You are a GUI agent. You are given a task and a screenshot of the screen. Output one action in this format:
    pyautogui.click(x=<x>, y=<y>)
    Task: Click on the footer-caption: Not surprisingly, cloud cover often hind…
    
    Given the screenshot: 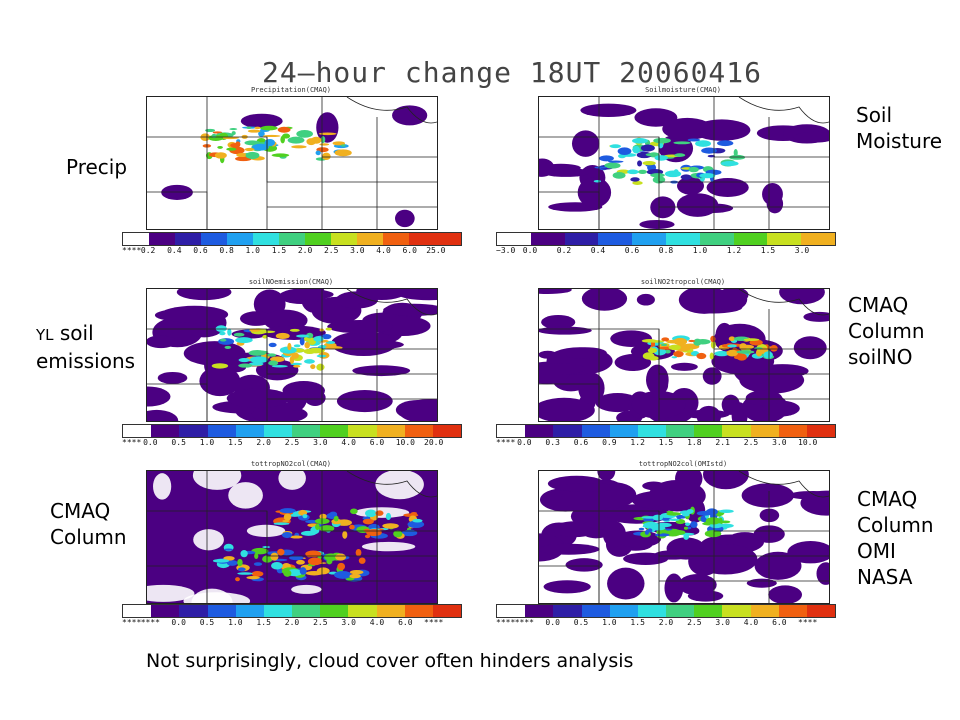 What is the action you would take?
    pyautogui.click(x=390, y=661)
    